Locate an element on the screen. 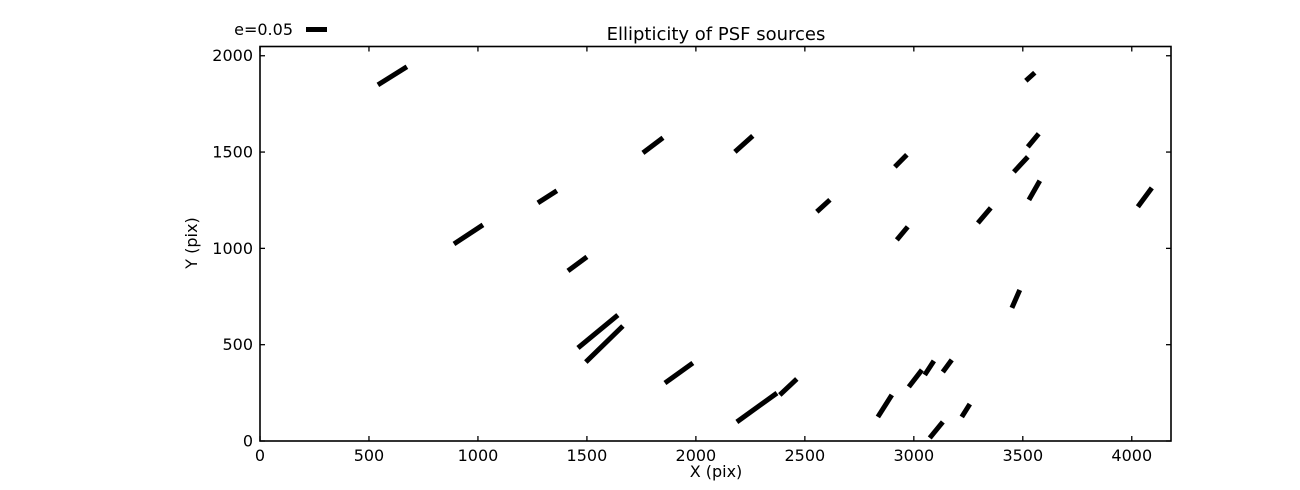 This screenshot has height=490, width=1300. y-tick-label: 2000 is located at coordinates (232, 55).